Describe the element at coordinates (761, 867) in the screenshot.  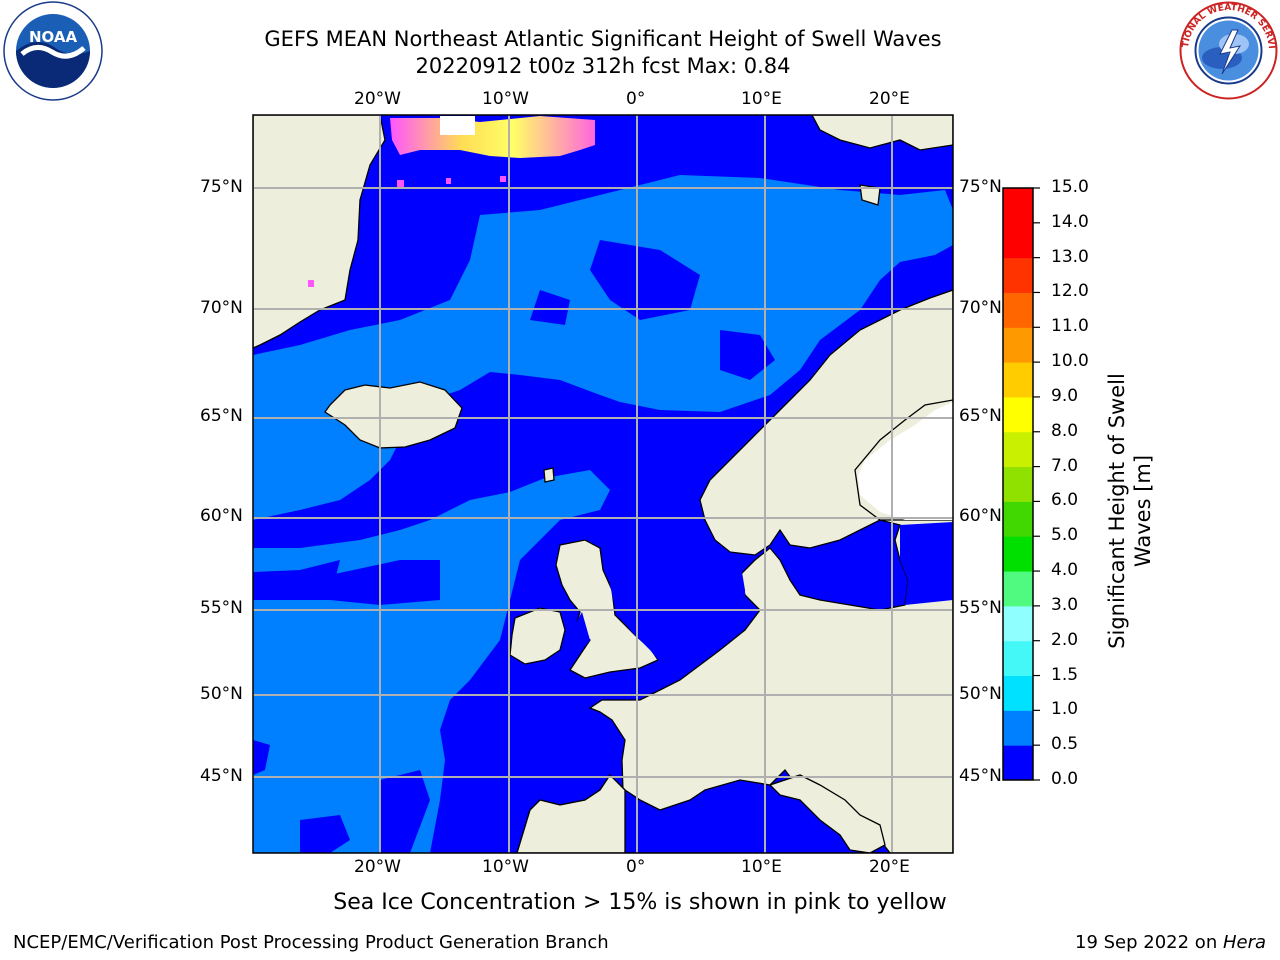
I see `lon-label-bottom: 10°E` at that location.